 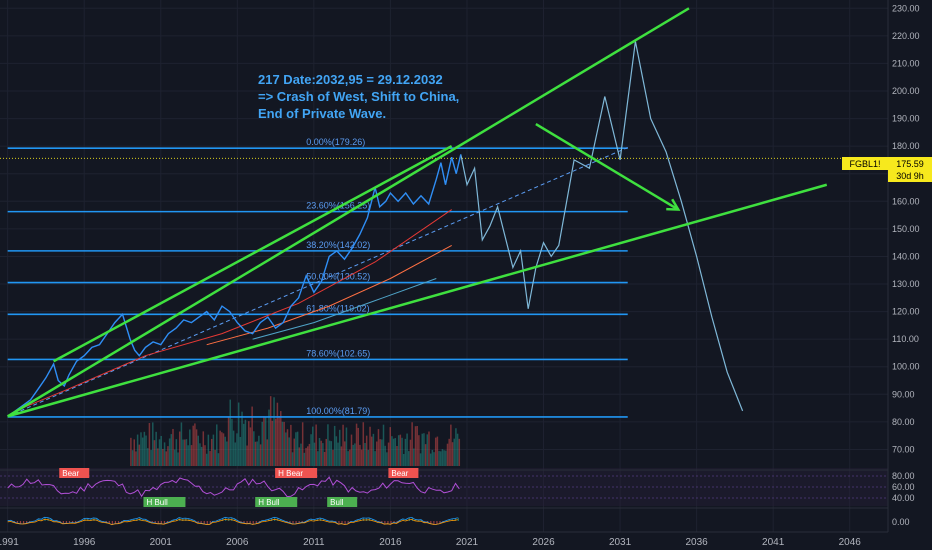 What do you see at coordinates (161, 542) in the screenshot?
I see `x-tick-label: 2001` at bounding box center [161, 542].